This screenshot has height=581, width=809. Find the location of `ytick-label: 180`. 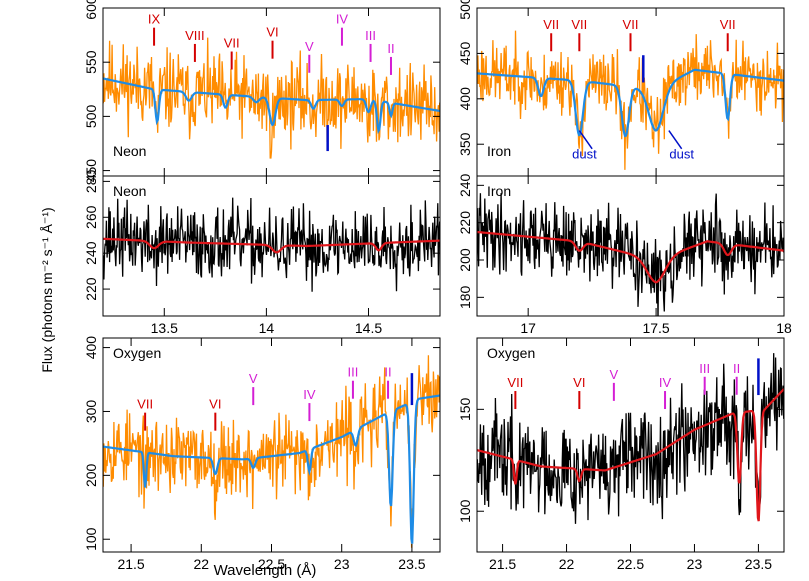

ytick-label: 180 is located at coordinates (465, 297).